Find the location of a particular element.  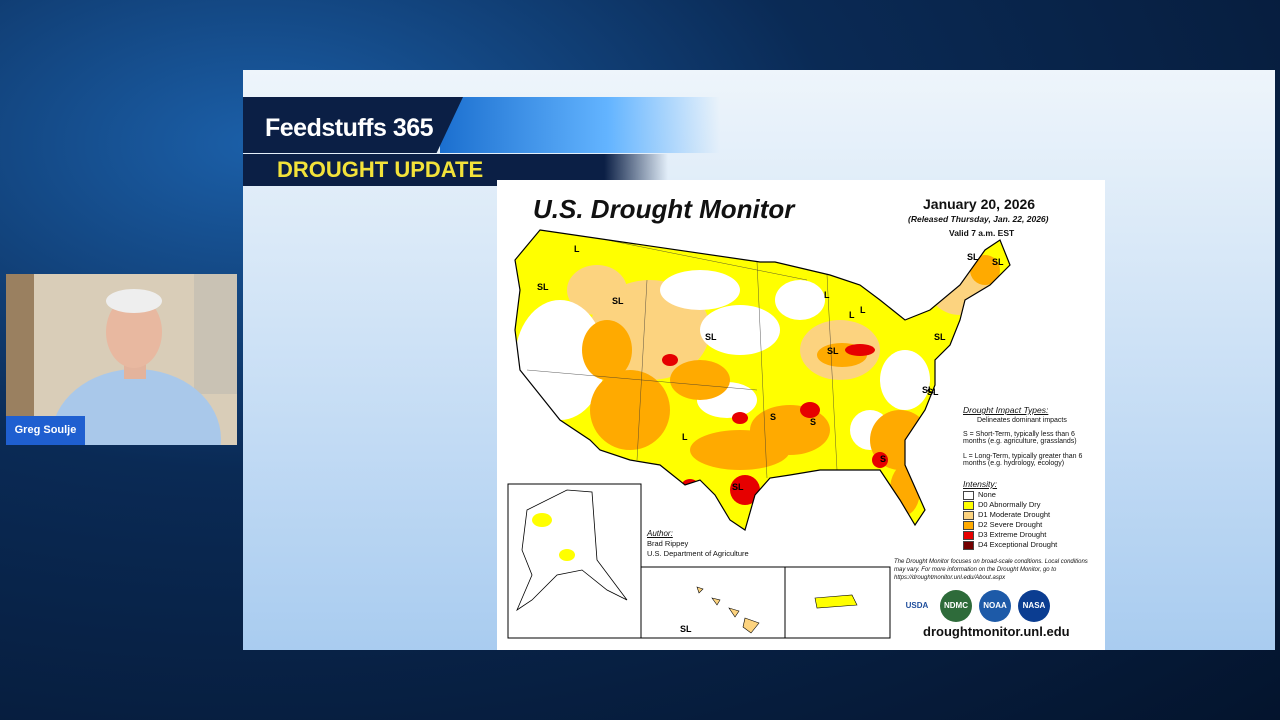

logo: NDMC is located at coordinates (956, 606).